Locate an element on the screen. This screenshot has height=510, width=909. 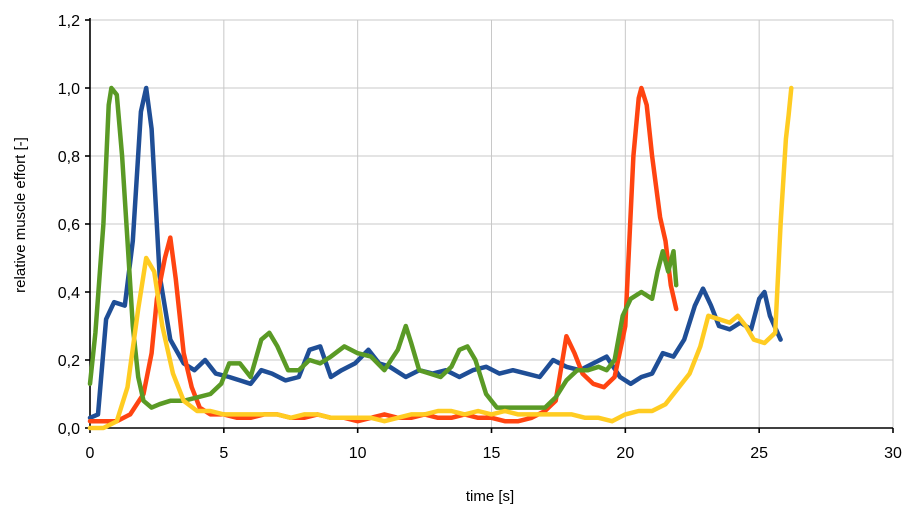
x-tick-label: 25 is located at coordinates (759, 453).